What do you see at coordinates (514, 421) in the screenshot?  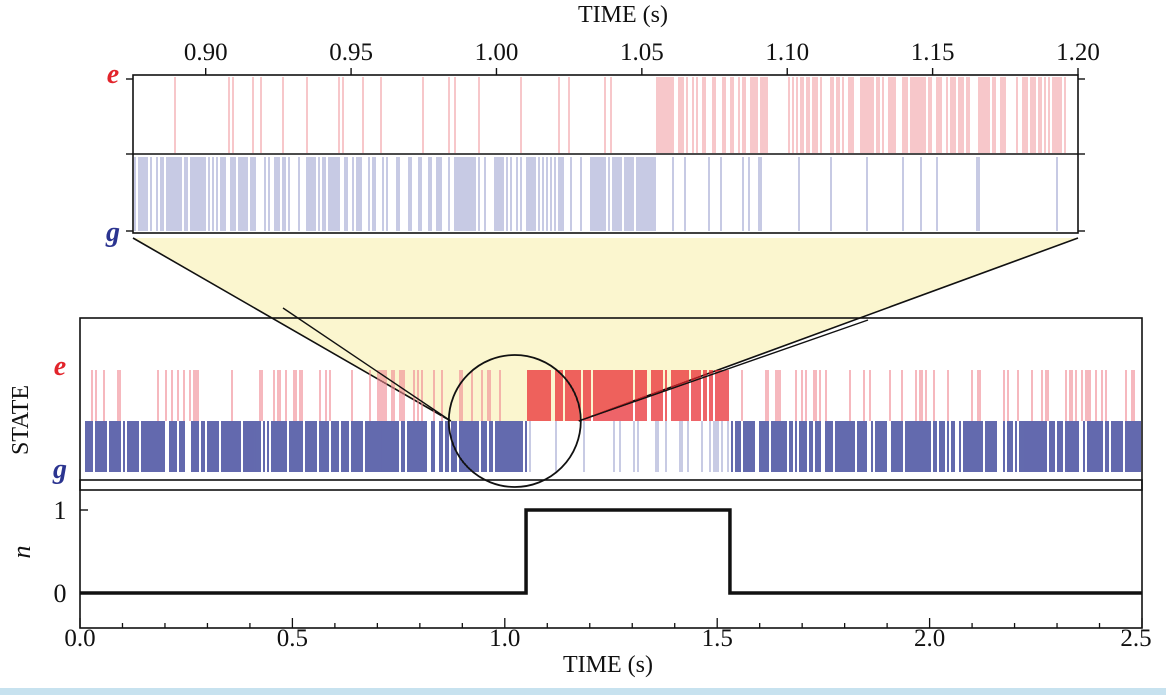 I see `zoom-circle` at bounding box center [514, 421].